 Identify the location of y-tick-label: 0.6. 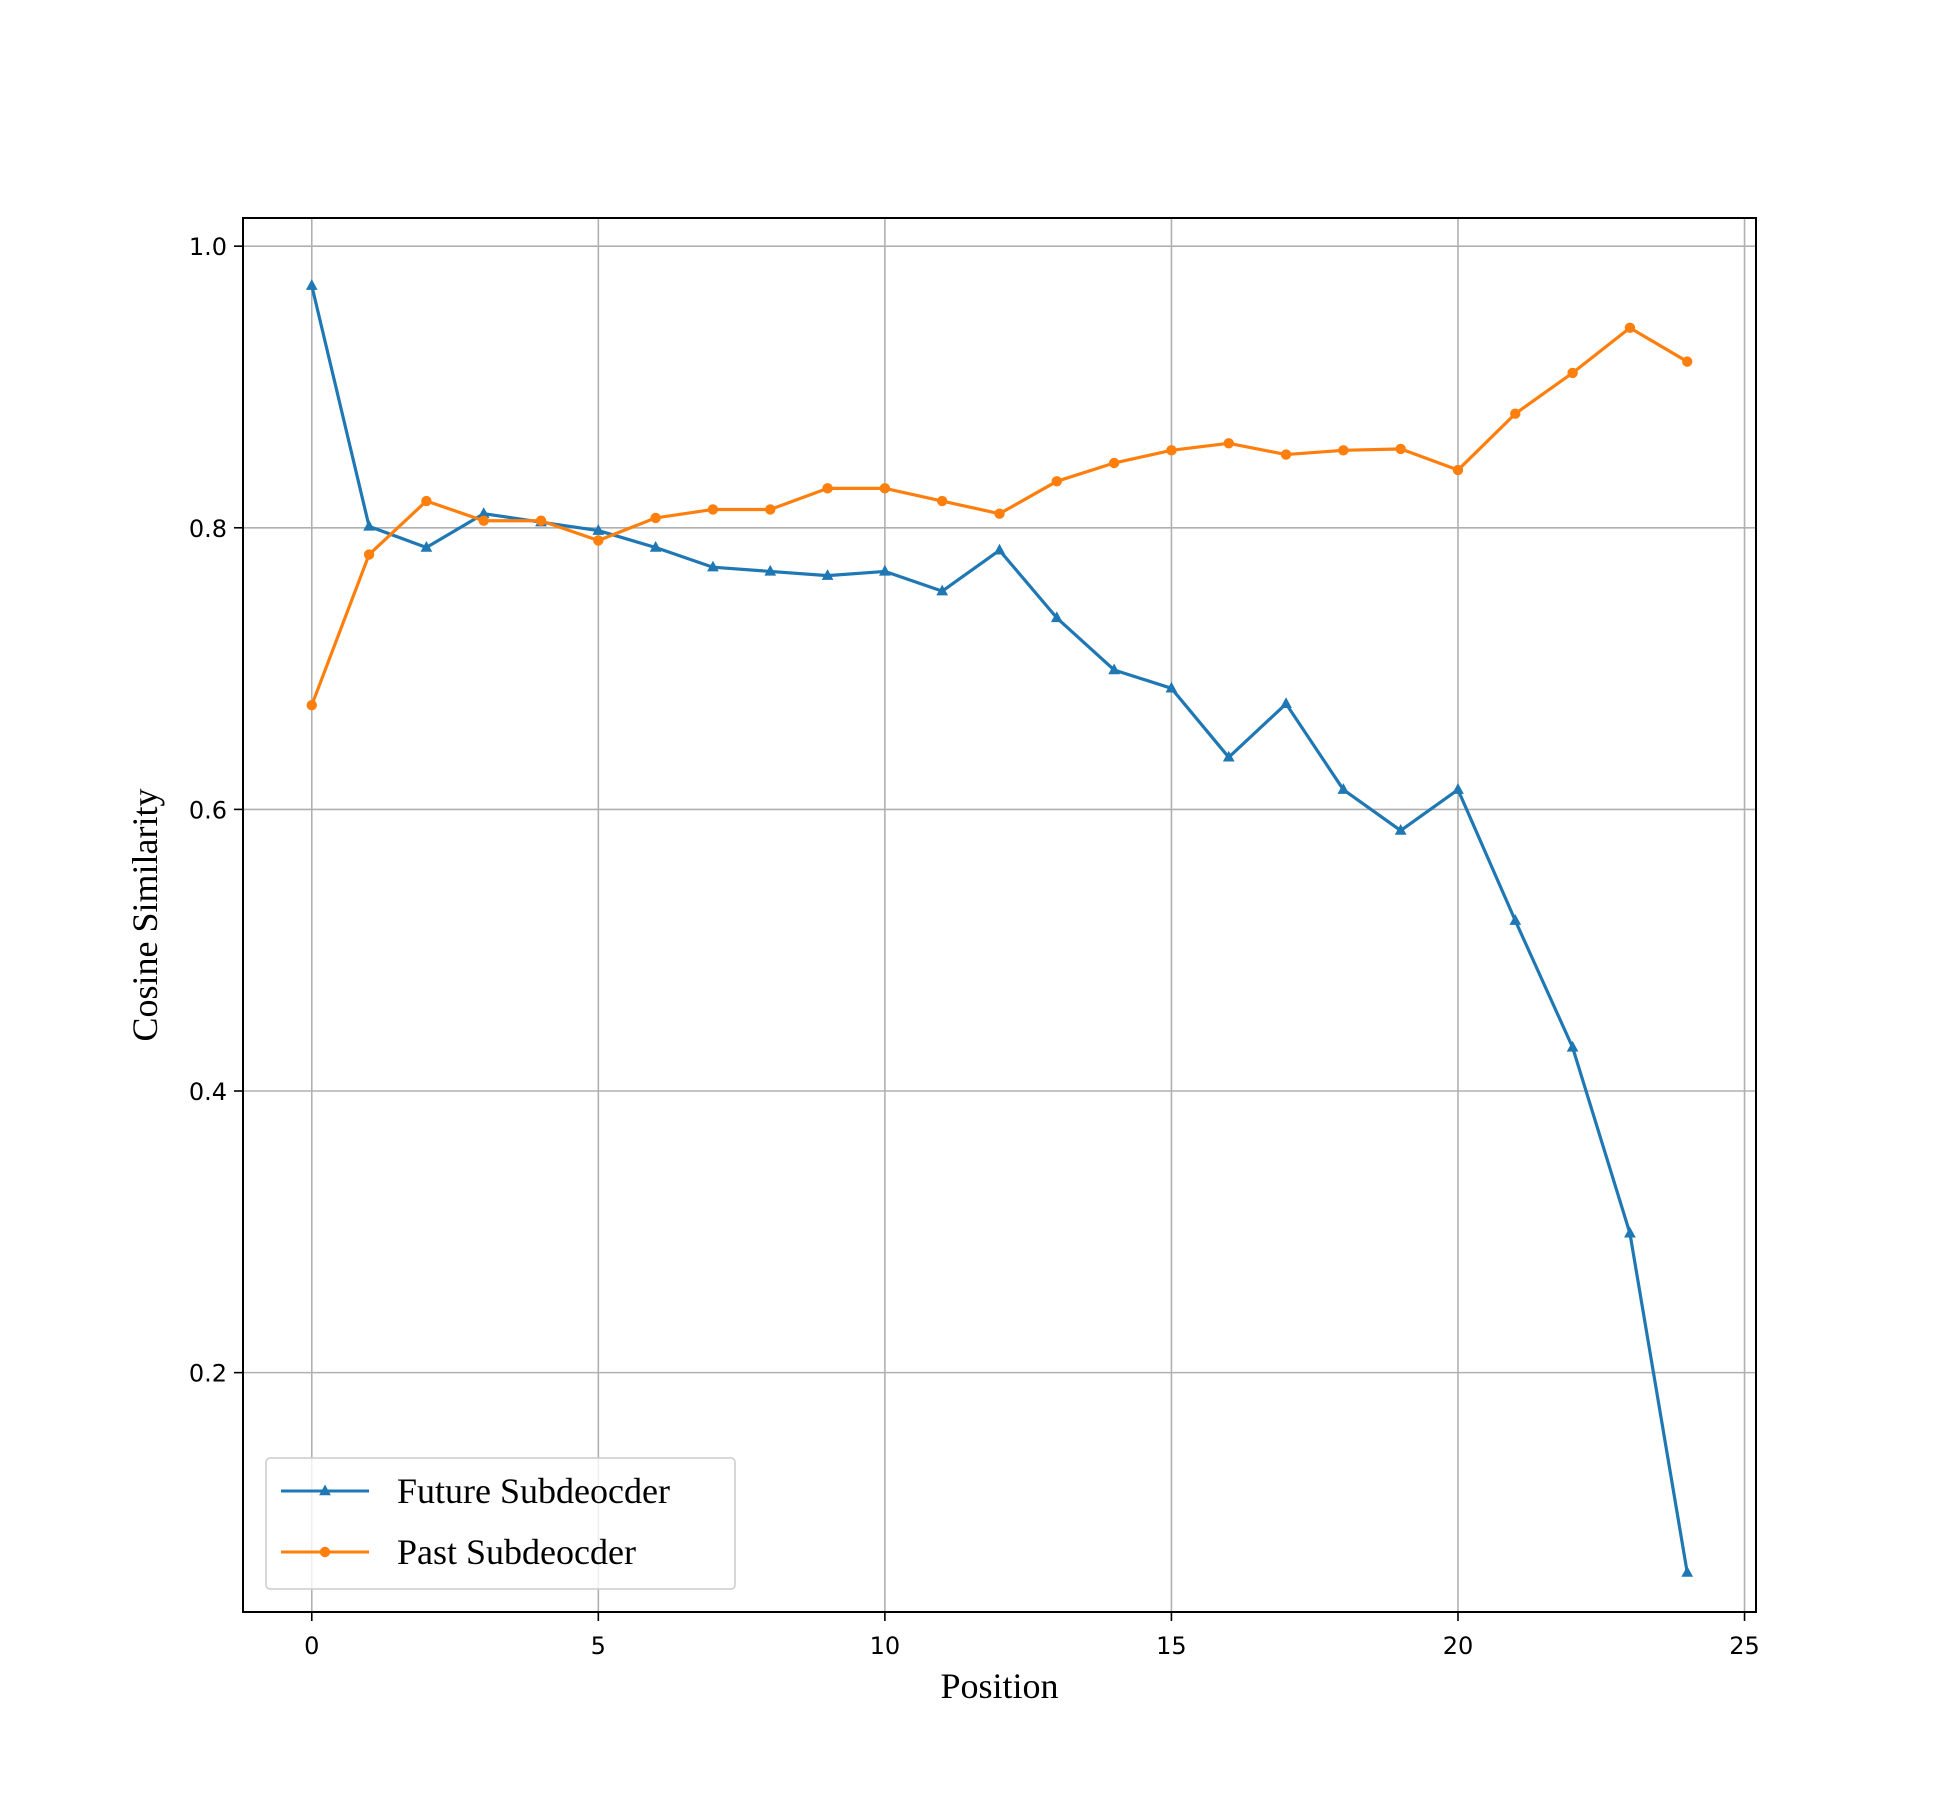
(208, 810).